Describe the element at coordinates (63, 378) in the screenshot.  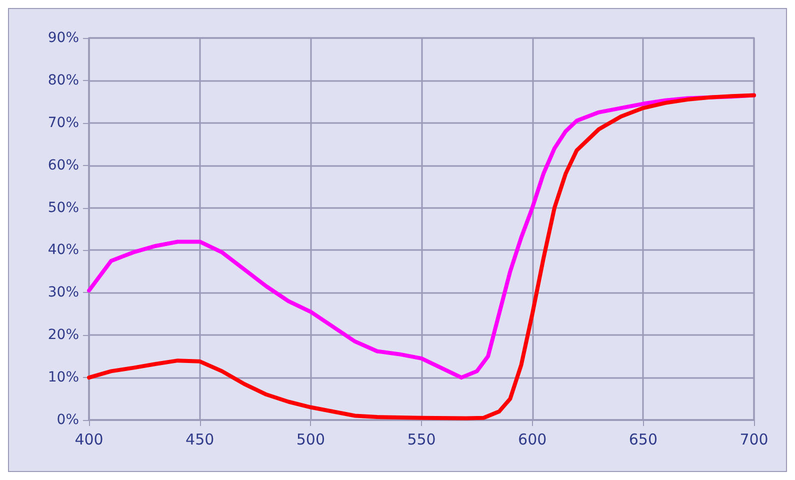
I see `y-tick-label: 10%` at that location.